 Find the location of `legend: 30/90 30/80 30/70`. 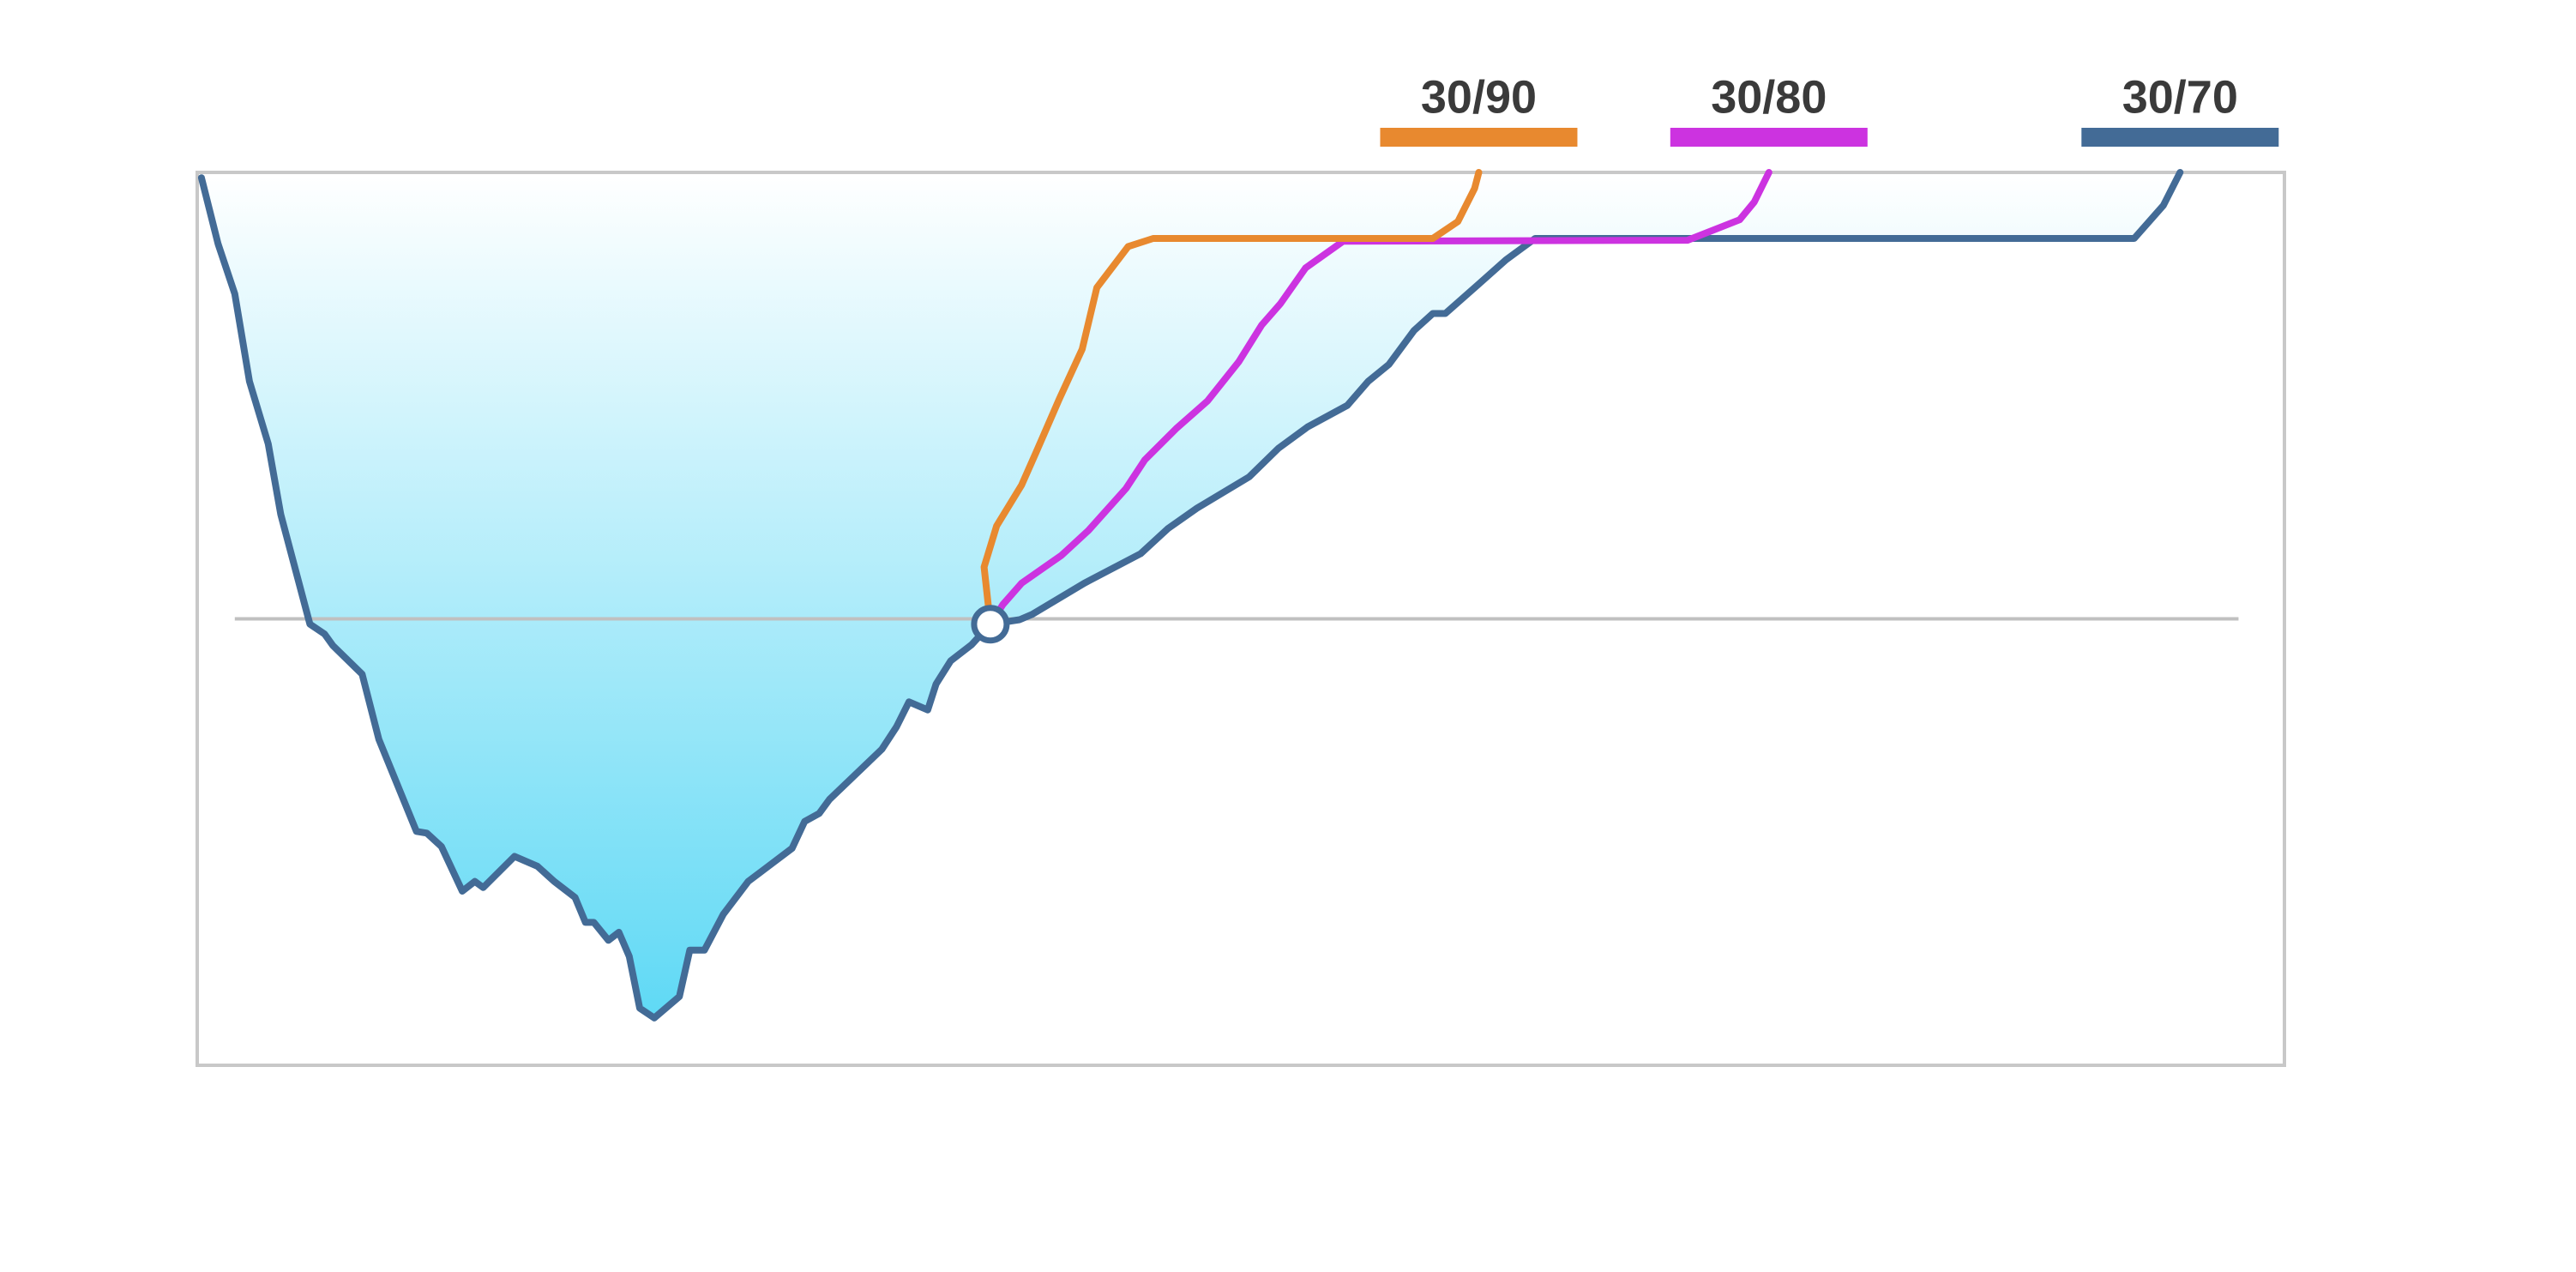

legend: 30/90 30/80 30/70 is located at coordinates (1829, 109).